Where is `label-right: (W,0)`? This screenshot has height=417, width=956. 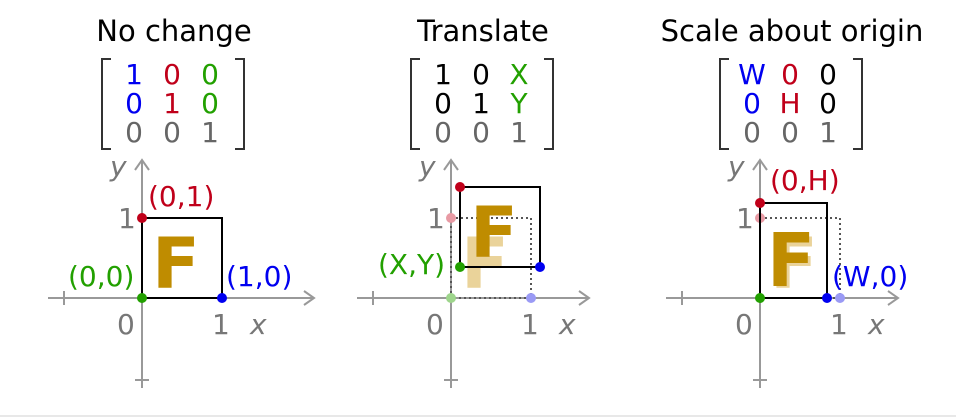
label-right: (W,0) is located at coordinates (870, 276).